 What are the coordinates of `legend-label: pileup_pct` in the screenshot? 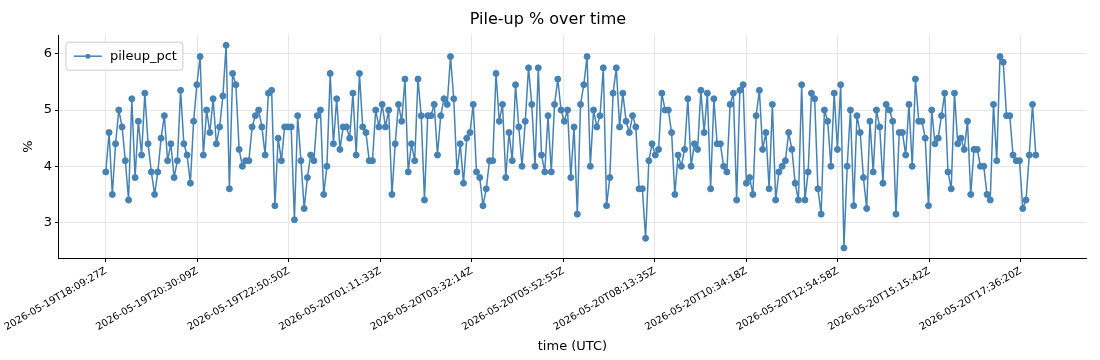 It's located at (143, 55).